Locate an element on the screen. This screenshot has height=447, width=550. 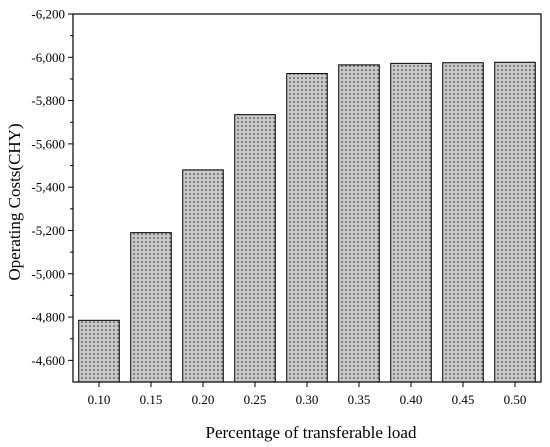
bar-0.30 is located at coordinates (307, 228).